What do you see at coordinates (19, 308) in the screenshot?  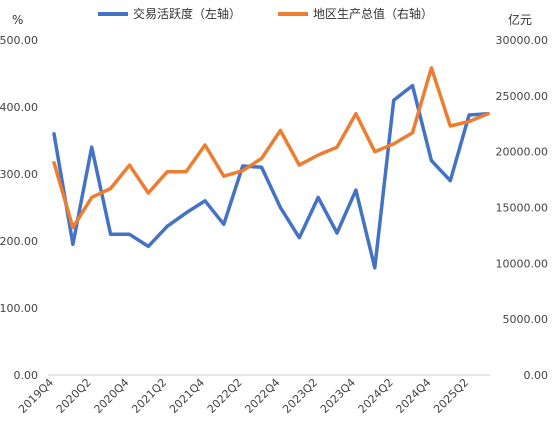 I see `left-tick-label: 100.00` at bounding box center [19, 308].